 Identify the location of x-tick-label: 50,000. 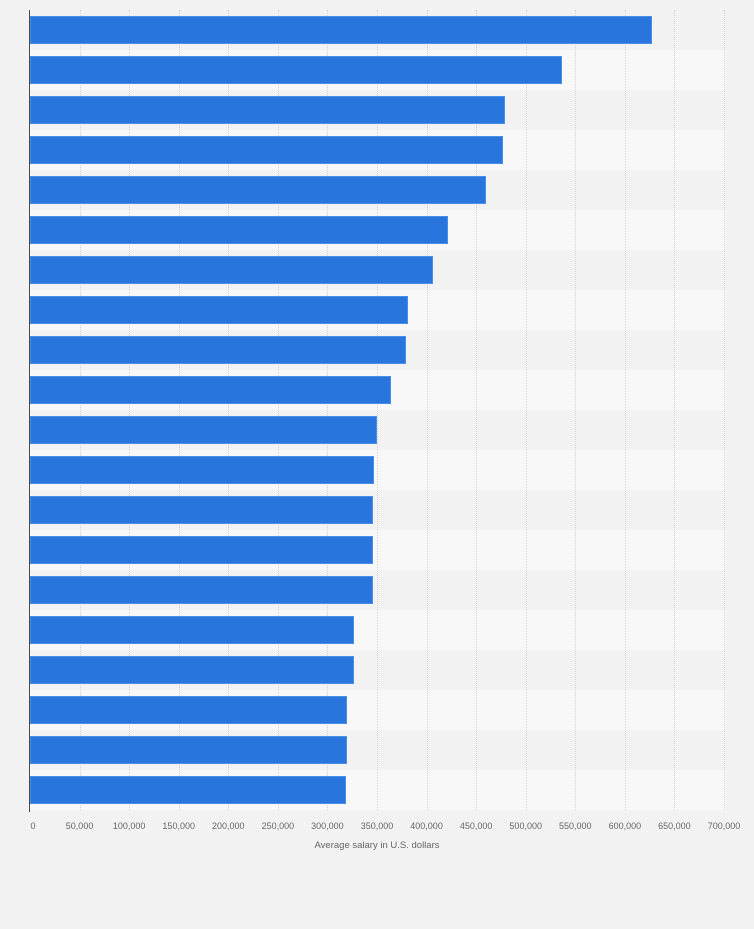
(79, 826).